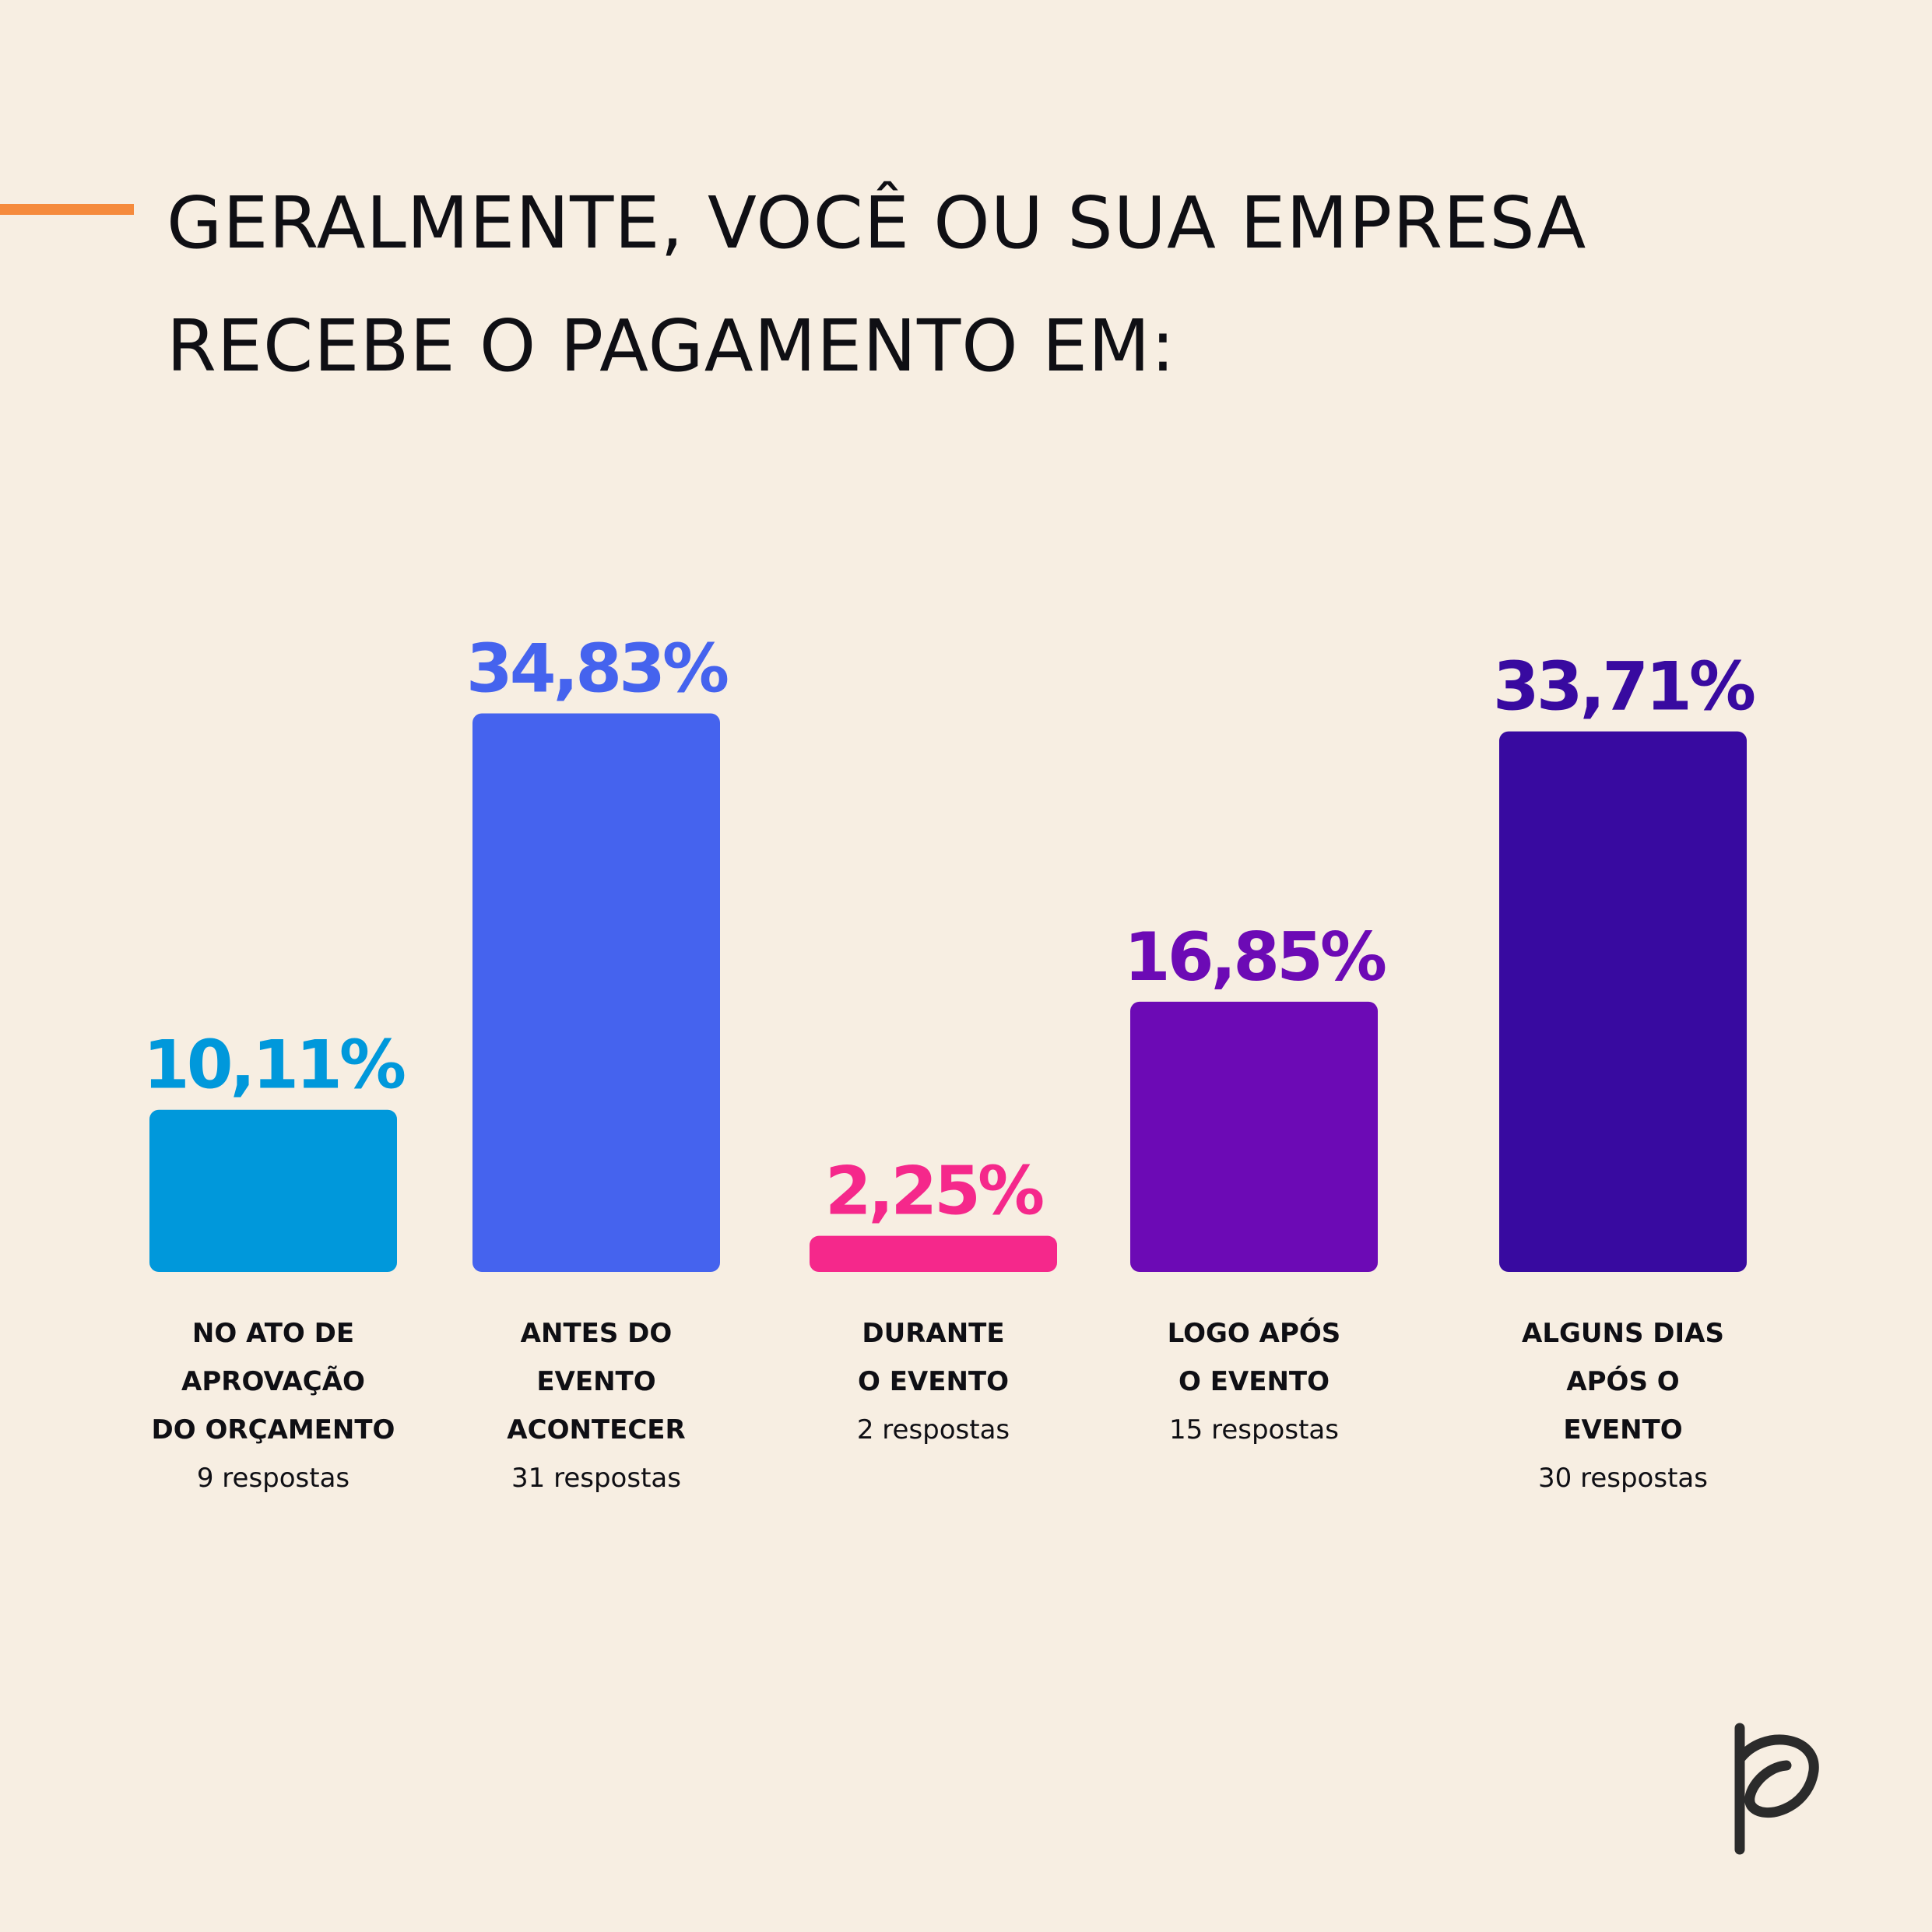  I want to click on category-label-3-line-1: DURANTE, so click(933, 1333).